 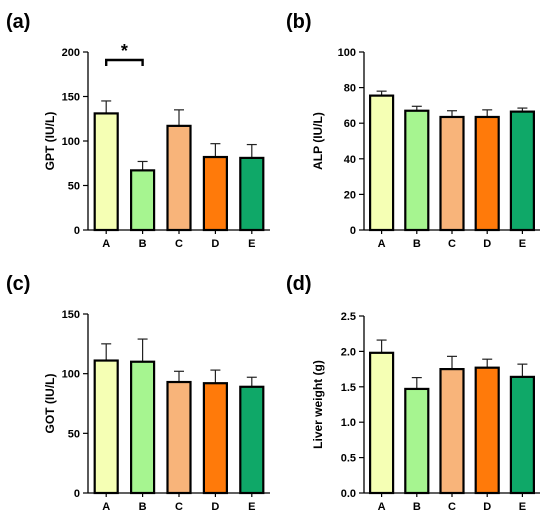 I want to click on y-tick-label: 60, so click(x=350, y=124).